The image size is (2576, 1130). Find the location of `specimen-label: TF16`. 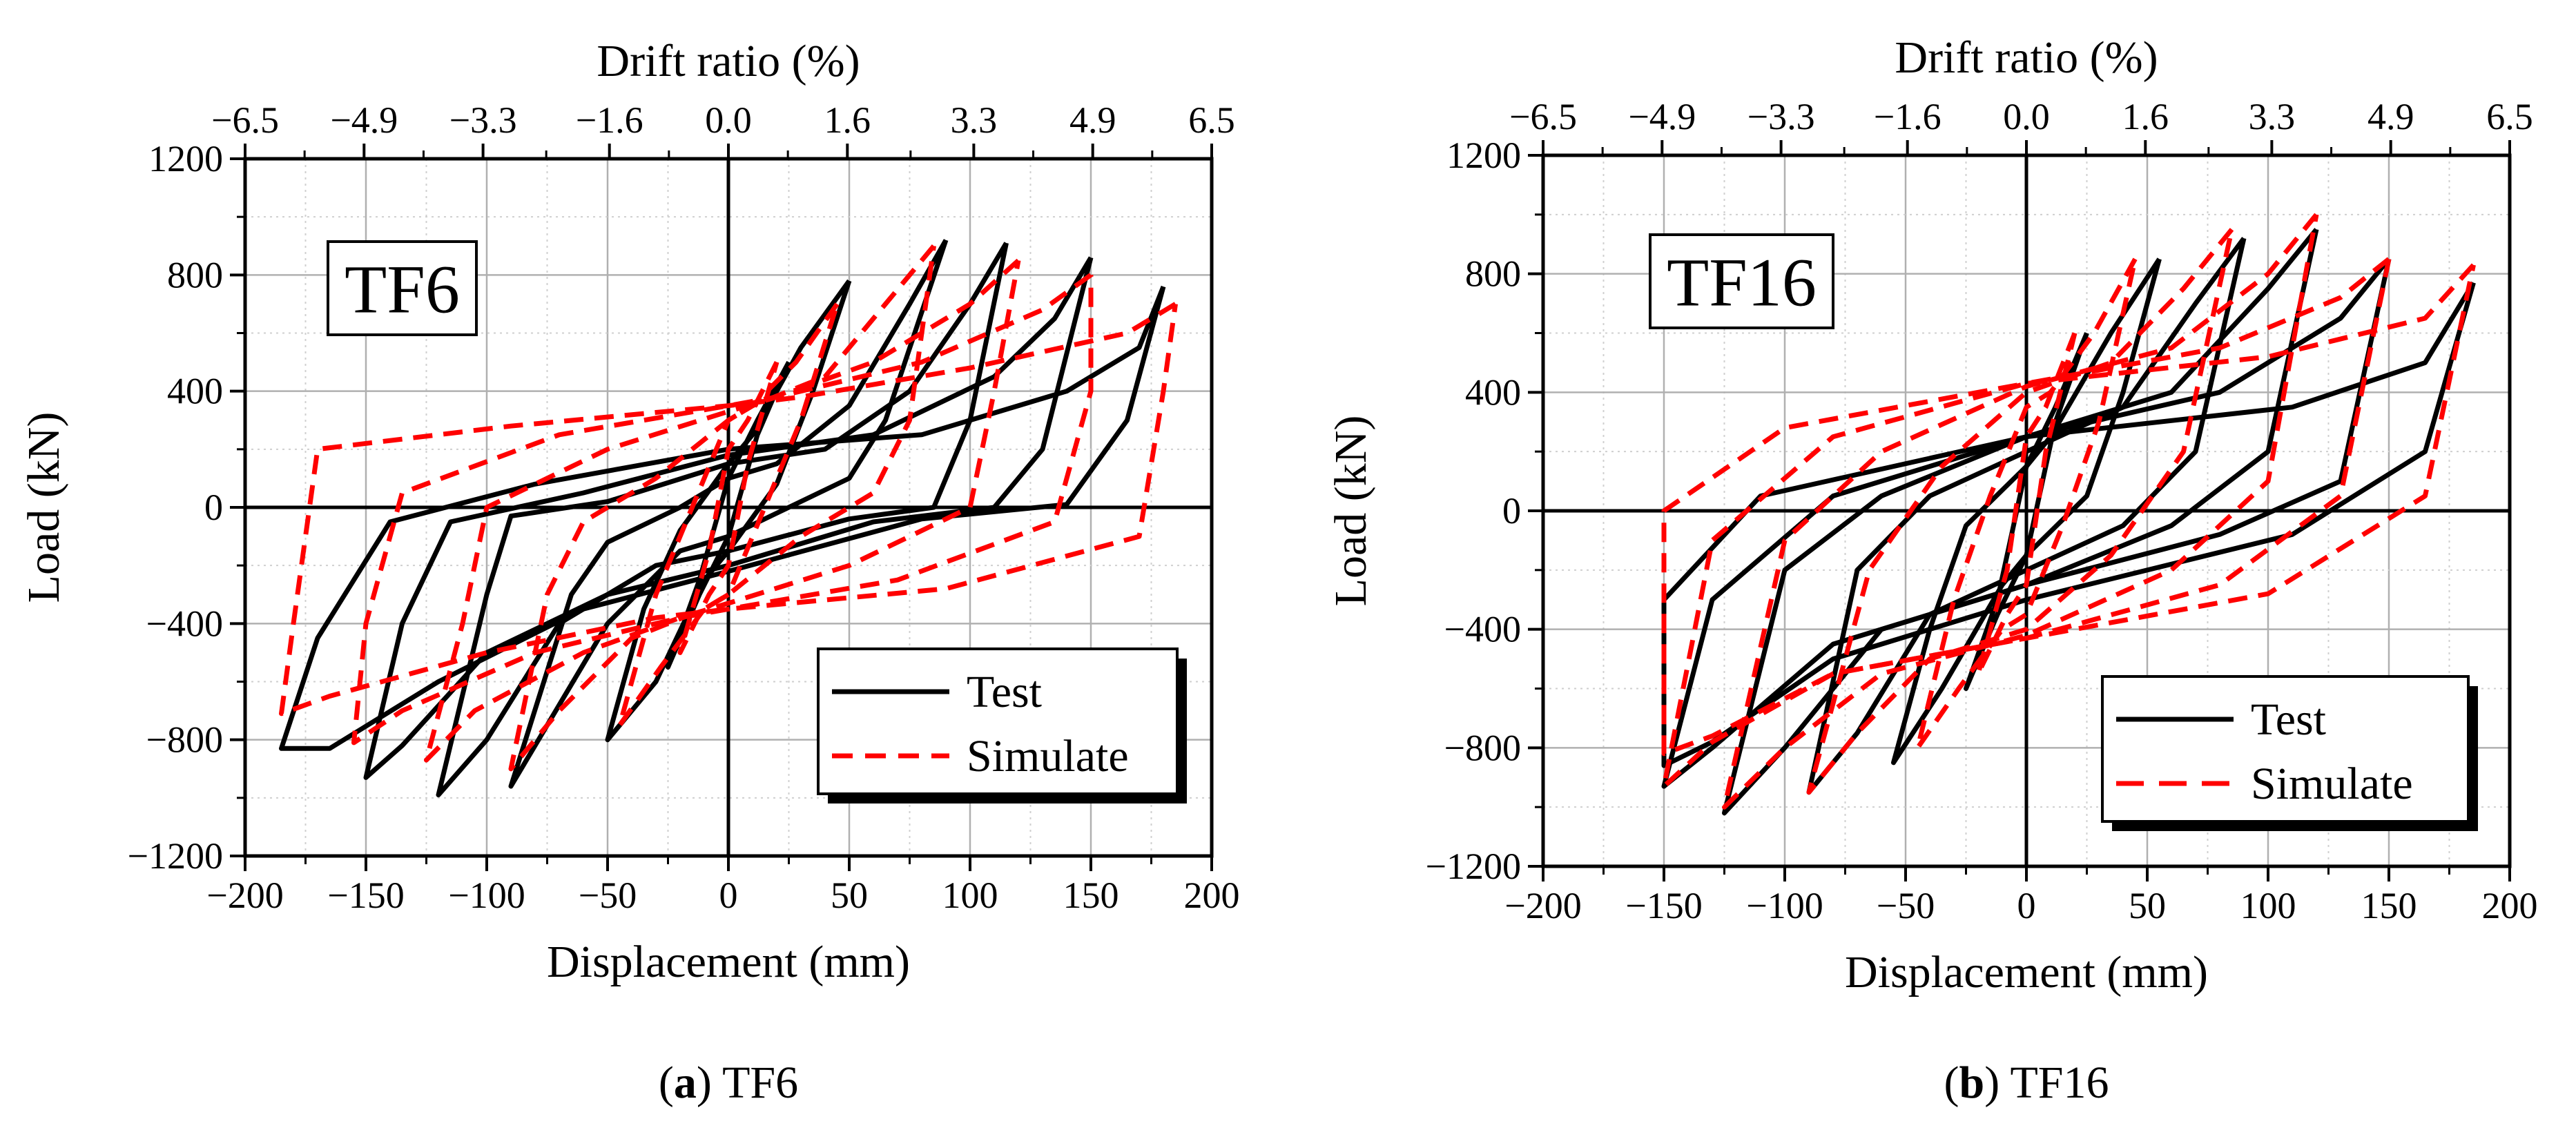

specimen-label: TF16 is located at coordinates (1742, 282).